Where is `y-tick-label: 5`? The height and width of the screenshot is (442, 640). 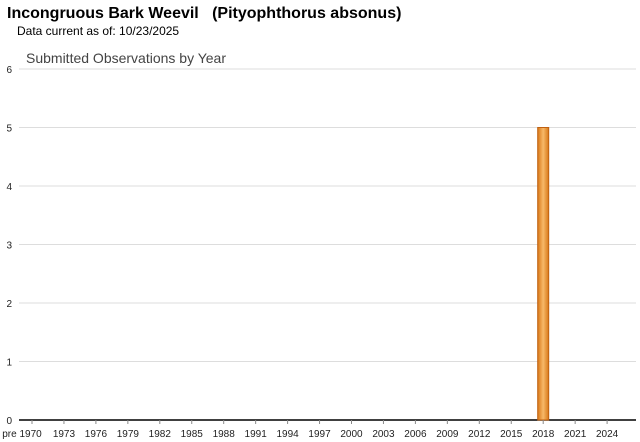
y-tick-label: 5 is located at coordinates (9, 129).